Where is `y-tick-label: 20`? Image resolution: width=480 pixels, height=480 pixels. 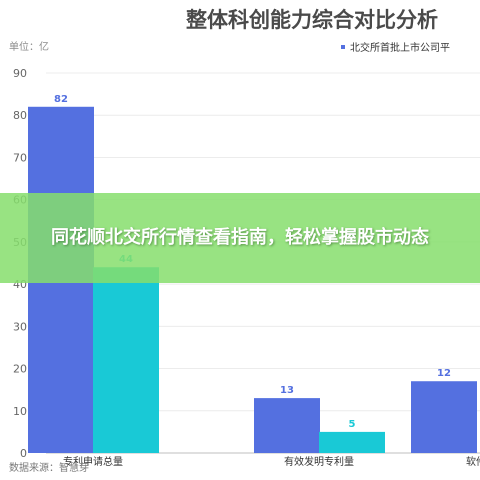
y-tick-label: 20 is located at coordinates (20, 369).